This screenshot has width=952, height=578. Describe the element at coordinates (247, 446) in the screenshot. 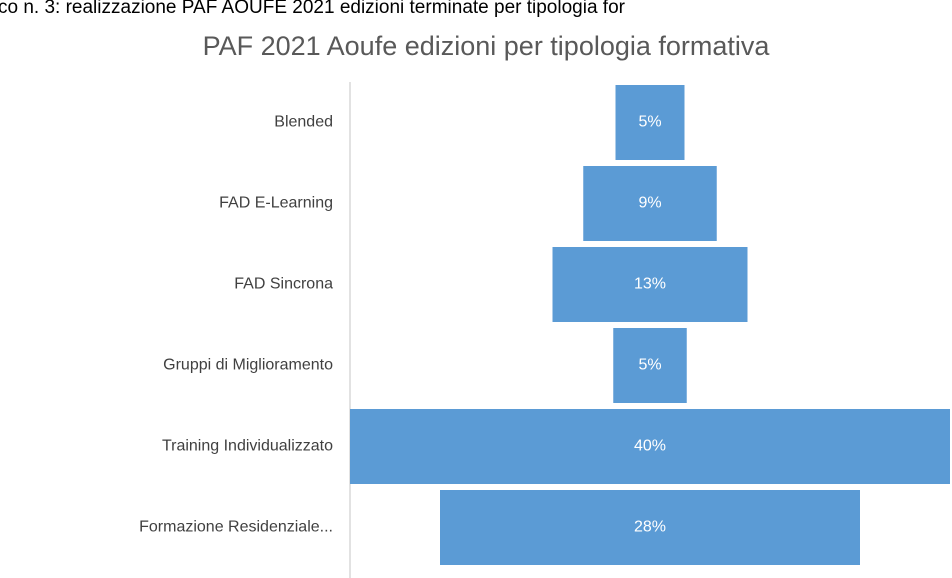

I see `category-label: Training Individualizzato` at that location.